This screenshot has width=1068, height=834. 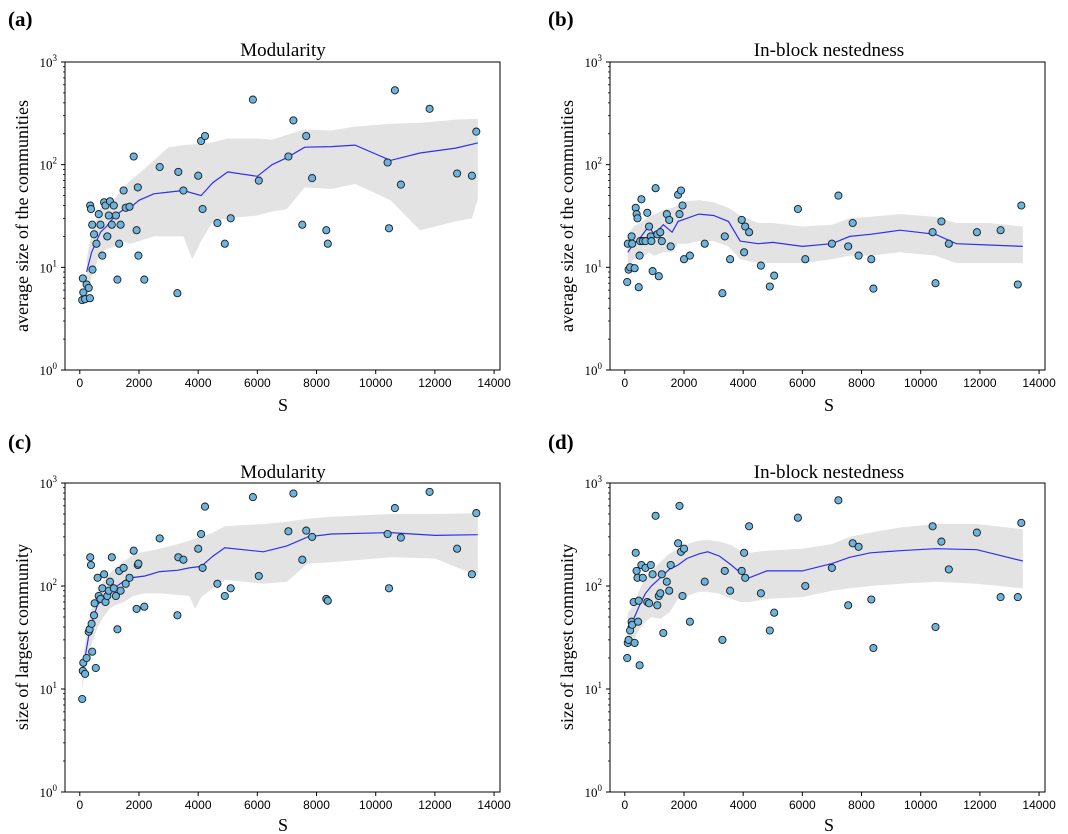 I want to click on x-axis-label-d: S, so click(x=829, y=824).